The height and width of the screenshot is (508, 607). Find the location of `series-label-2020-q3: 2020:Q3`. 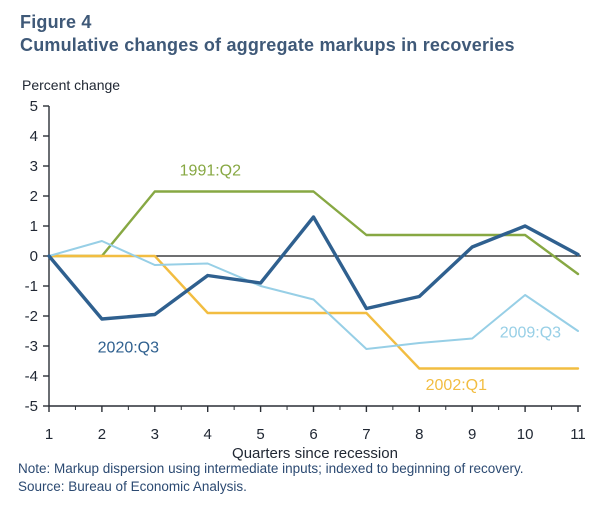

series-label-2020-q3: 2020:Q3 is located at coordinates (128, 348).